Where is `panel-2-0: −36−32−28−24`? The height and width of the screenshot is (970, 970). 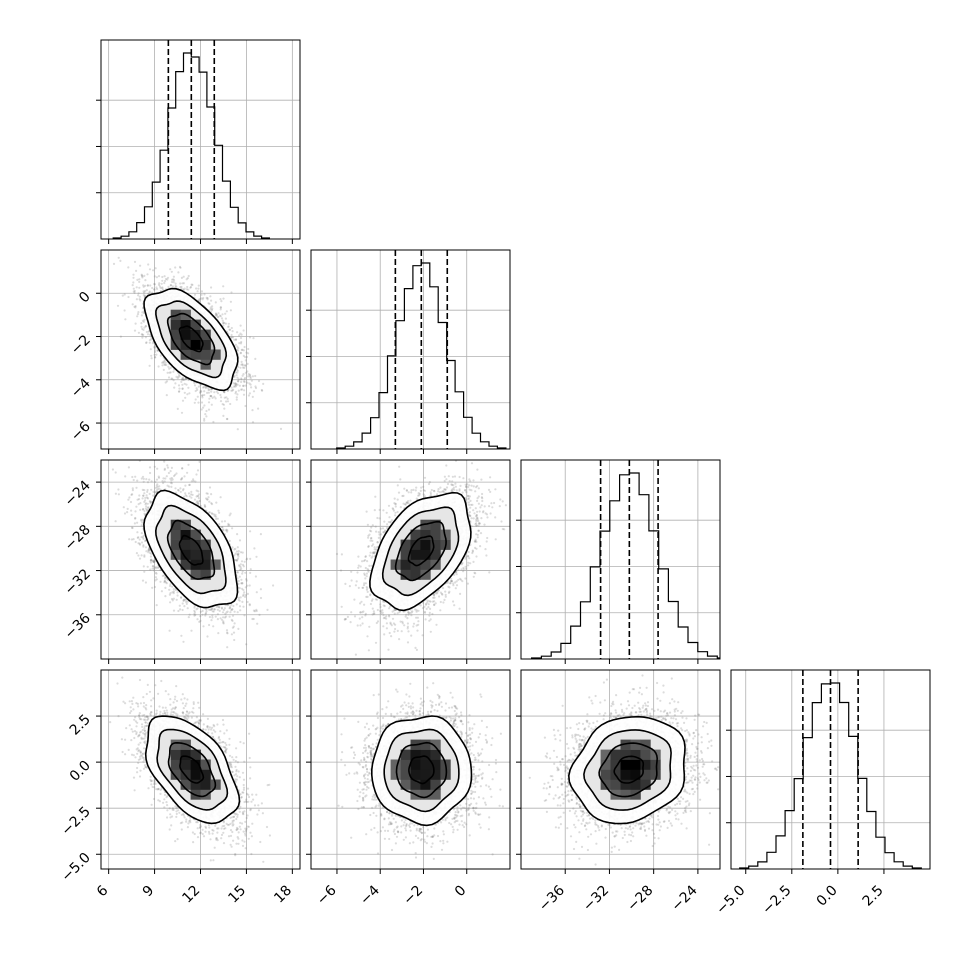
panel-2-0: −36−32−28−24 is located at coordinates (181, 561).